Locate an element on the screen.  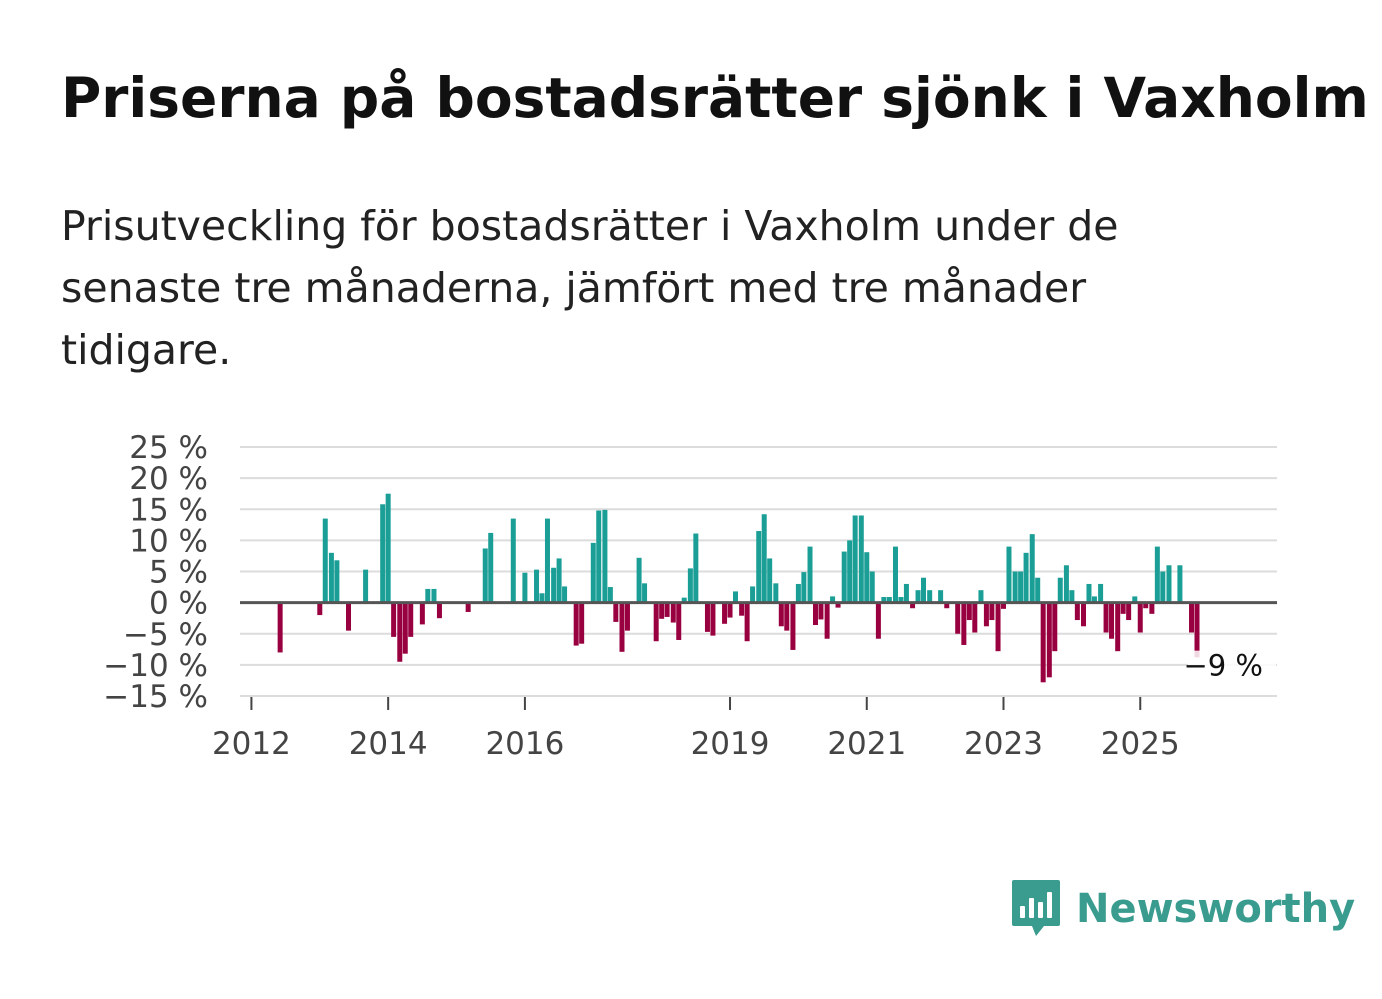
y-tick-label: 5 % is located at coordinates (178, 573).